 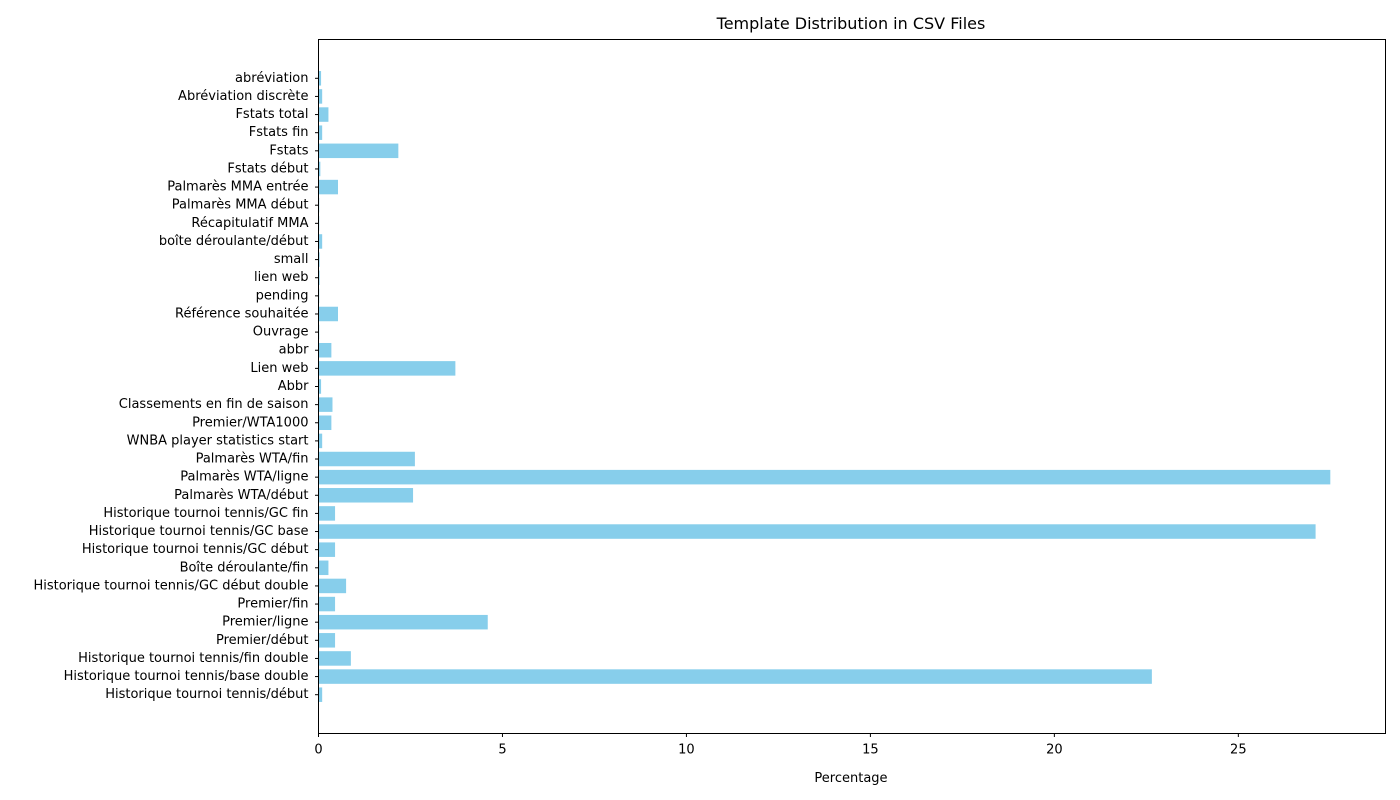 What do you see at coordinates (244, 567) in the screenshot?
I see `y-tick-label: Boîte déroulante/fin` at bounding box center [244, 567].